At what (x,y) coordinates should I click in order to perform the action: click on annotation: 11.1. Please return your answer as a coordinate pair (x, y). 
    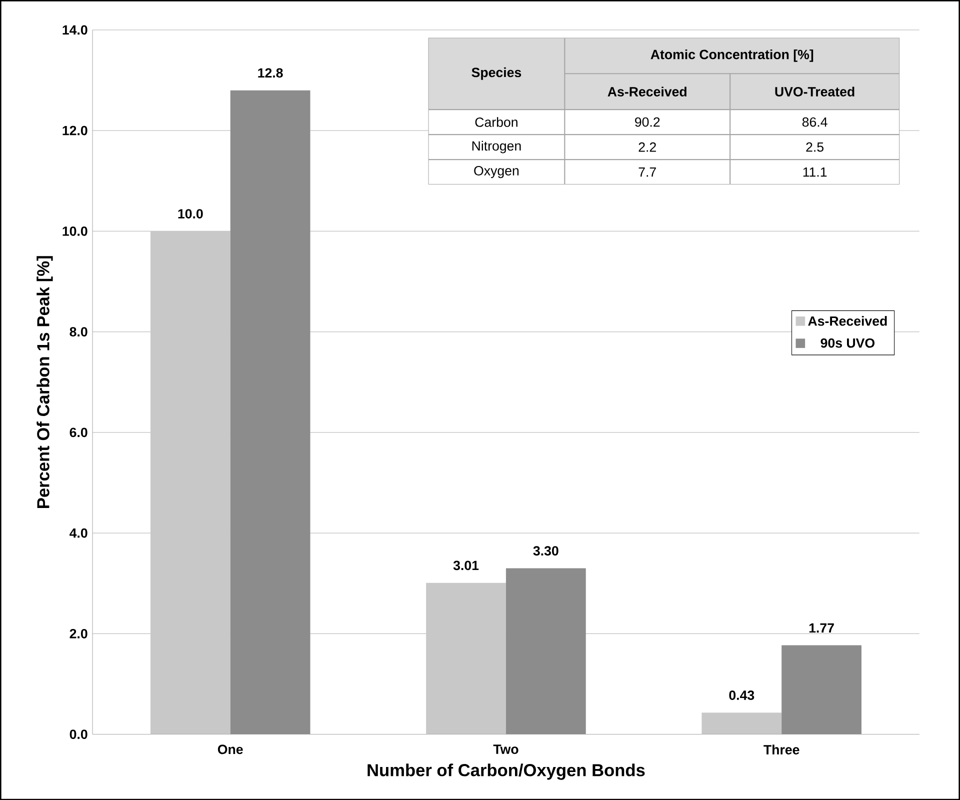
    Looking at the image, I should click on (815, 172).